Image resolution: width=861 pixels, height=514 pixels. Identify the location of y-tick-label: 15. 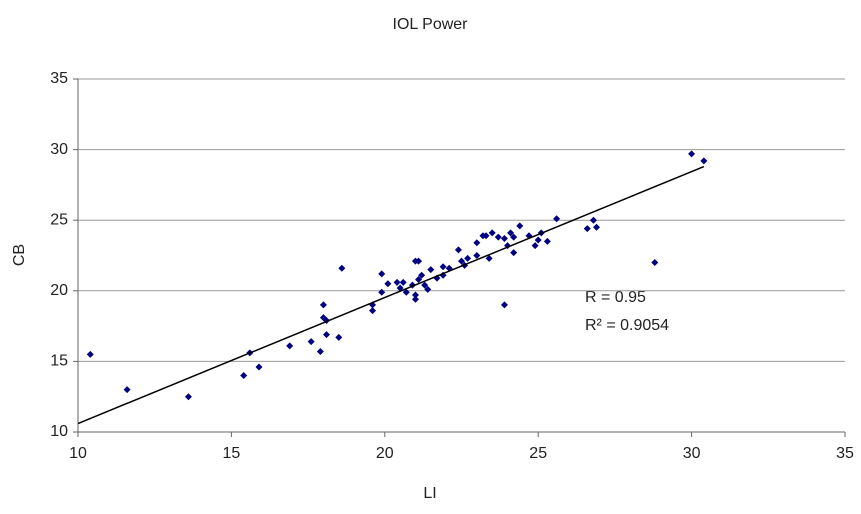
(59, 361).